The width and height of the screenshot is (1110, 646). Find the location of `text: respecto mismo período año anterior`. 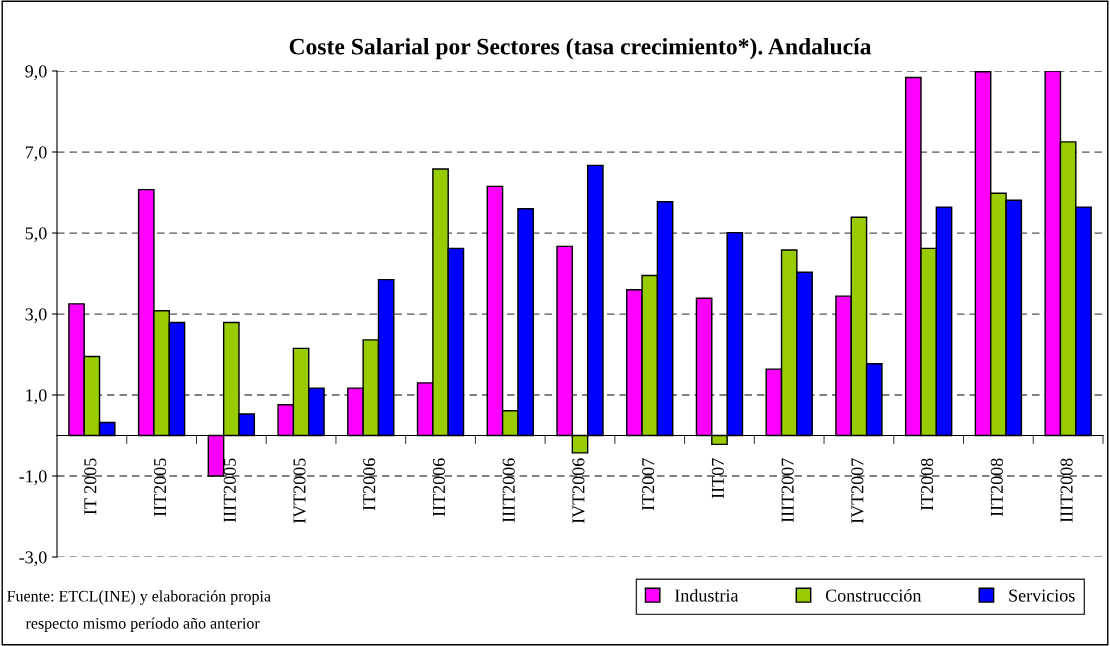

text: respecto mismo período año anterior is located at coordinates (142, 624).